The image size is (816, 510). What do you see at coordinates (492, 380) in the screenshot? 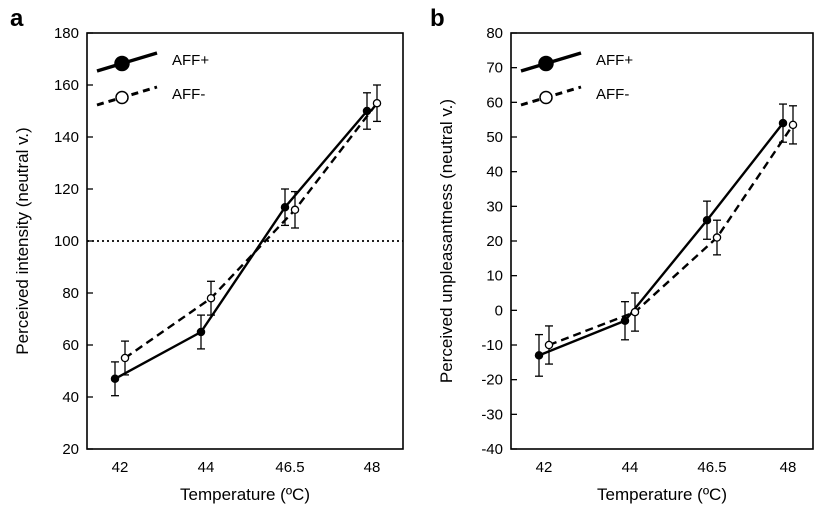
I see `y-tick-label: -20` at bounding box center [492, 380].